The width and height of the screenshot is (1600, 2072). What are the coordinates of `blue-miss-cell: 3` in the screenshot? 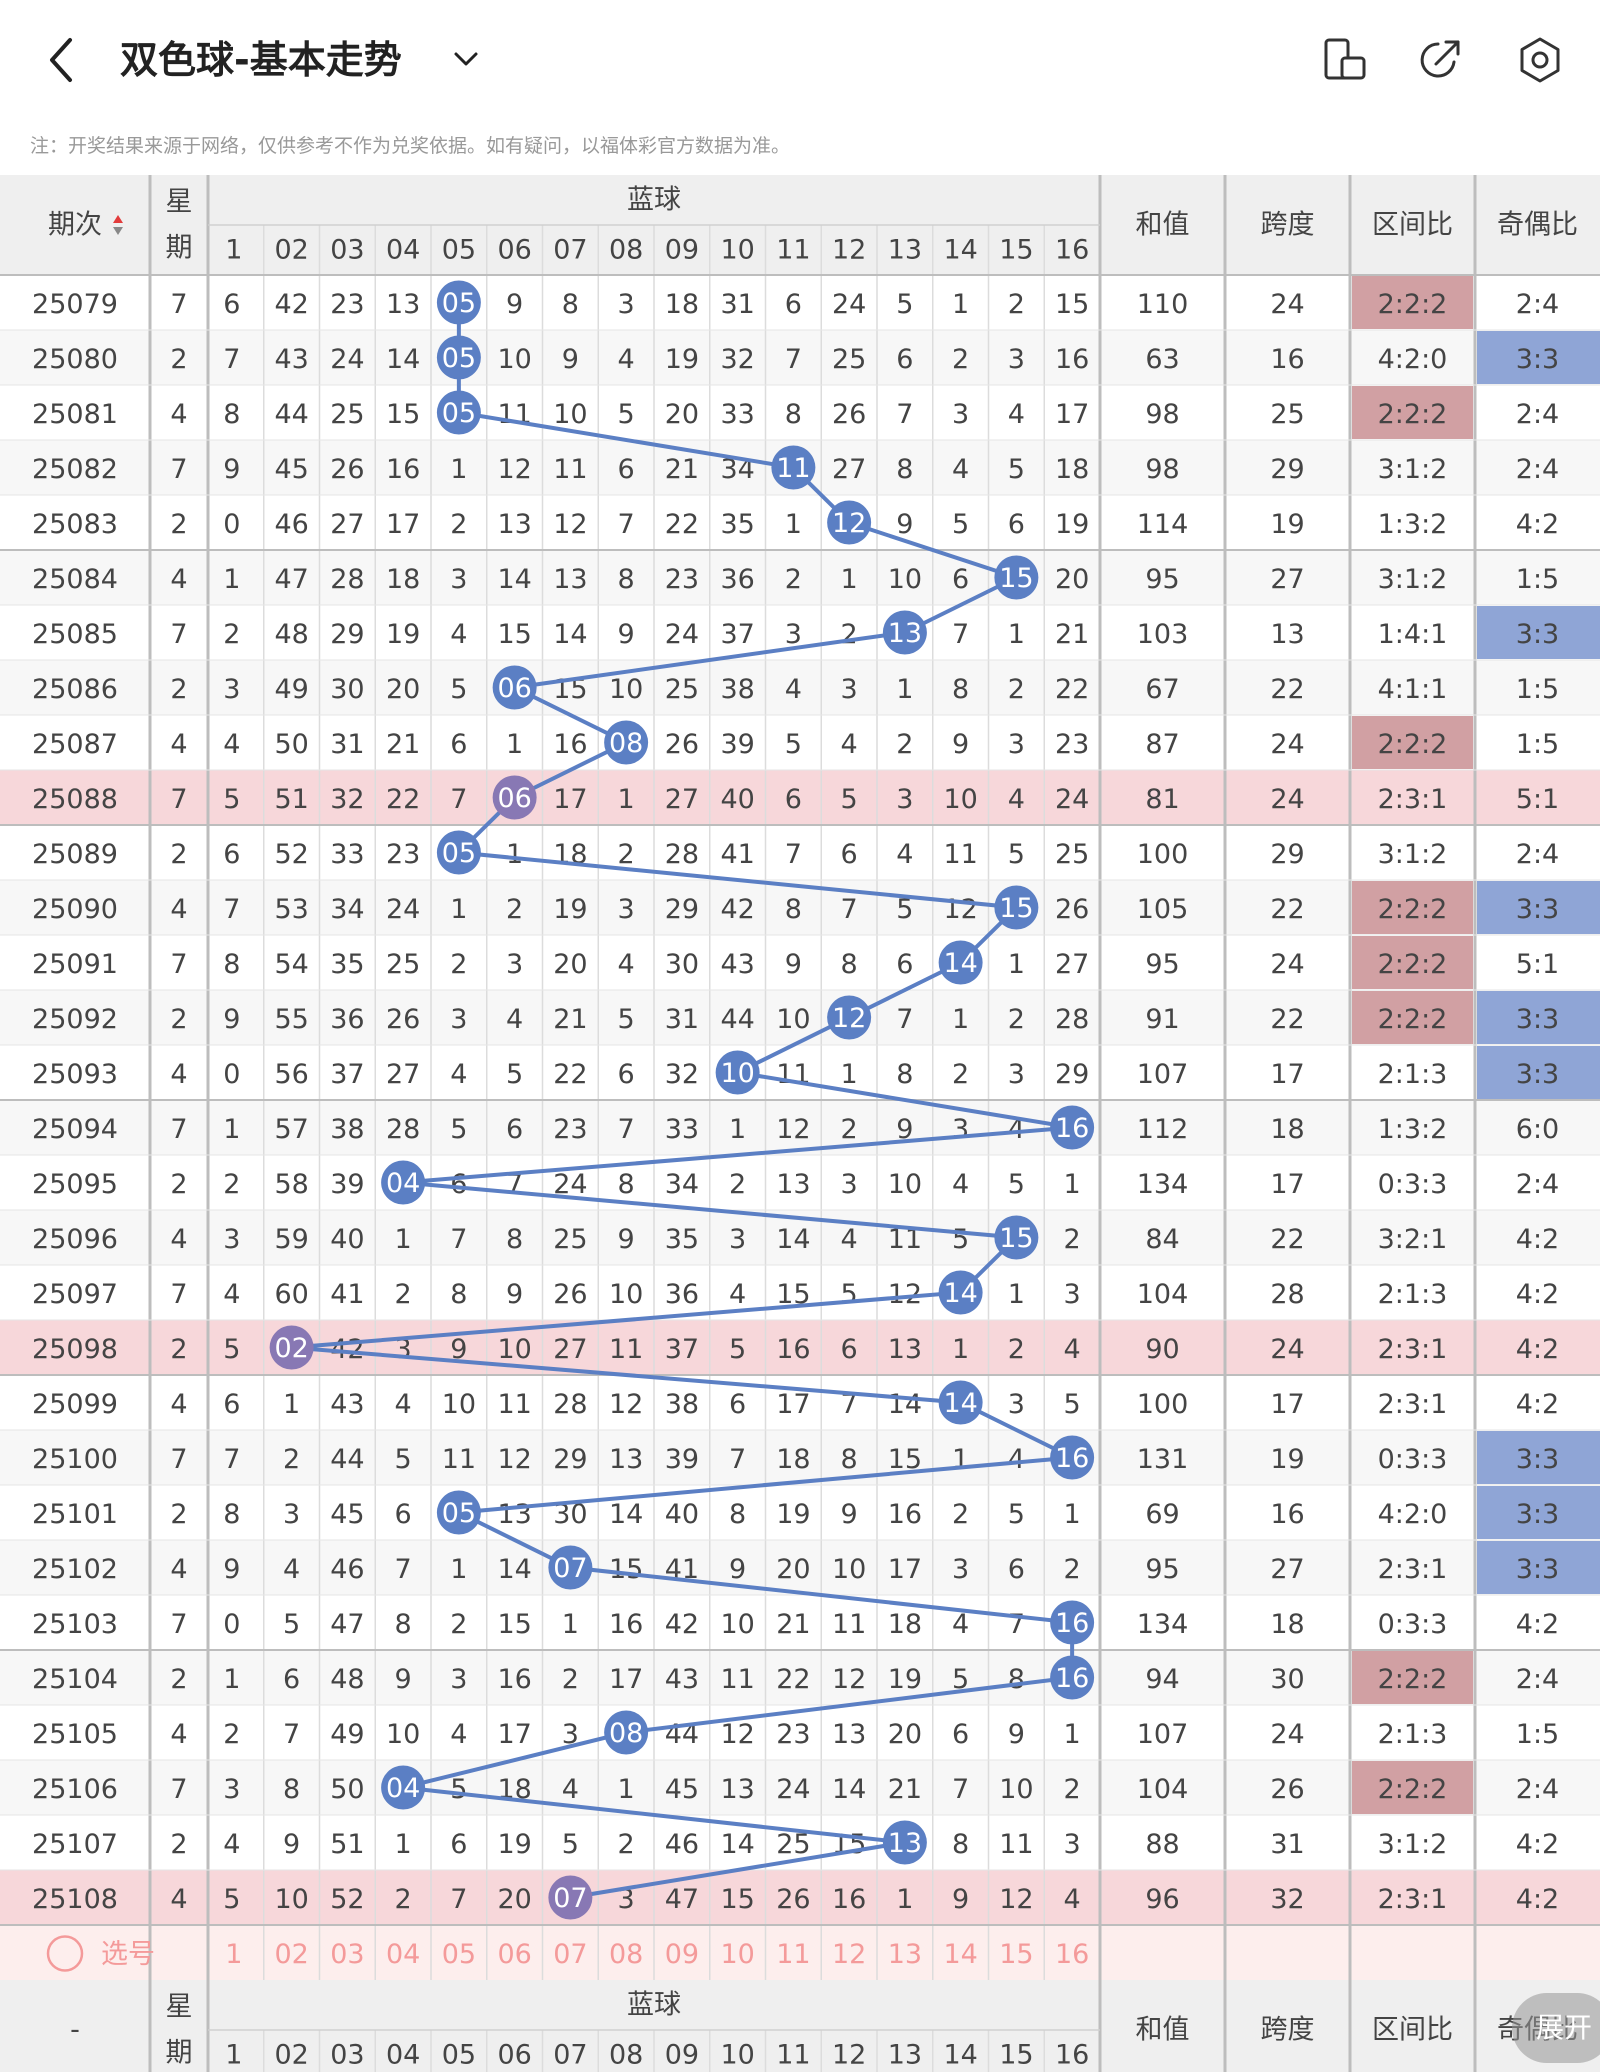 It's located at (514, 964).